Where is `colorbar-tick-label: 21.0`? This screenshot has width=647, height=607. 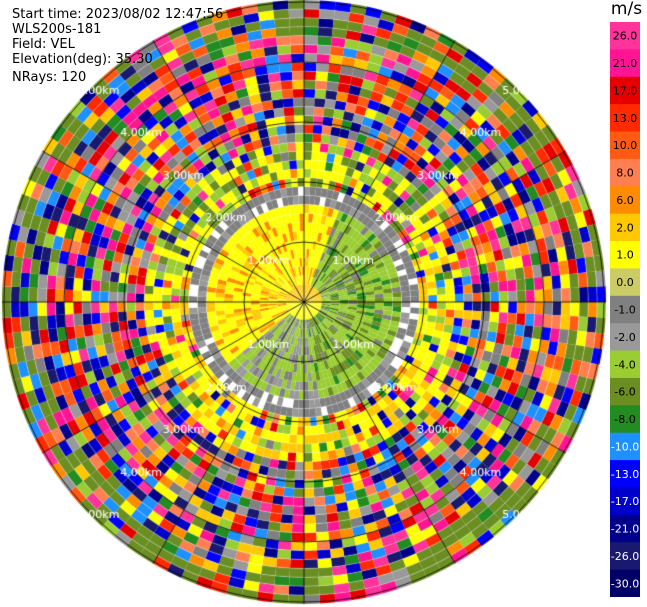
colorbar-tick-label: 21.0 is located at coordinates (625, 63).